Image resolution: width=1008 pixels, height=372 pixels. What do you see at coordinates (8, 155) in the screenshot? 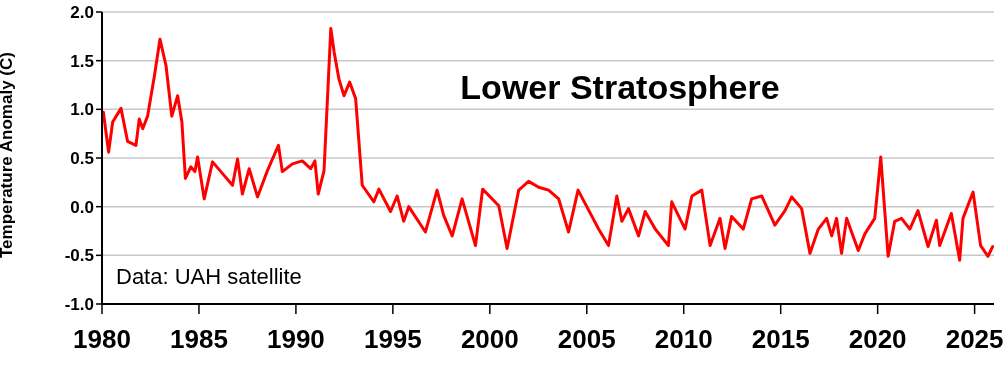
I see `y-axis-title: Temperature Anomaly (C)` at bounding box center [8, 155].